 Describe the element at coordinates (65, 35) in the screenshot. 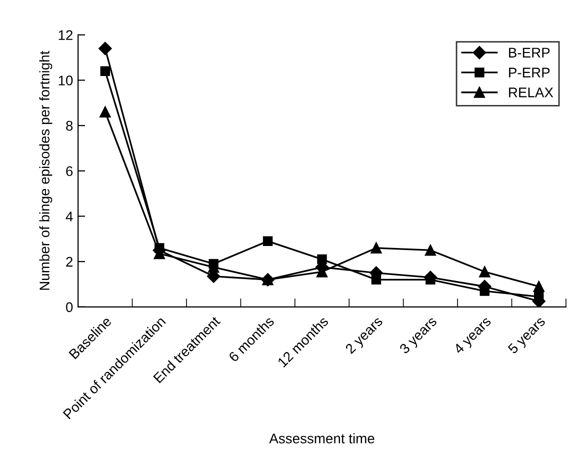

I see `y-tick-label: 12` at that location.